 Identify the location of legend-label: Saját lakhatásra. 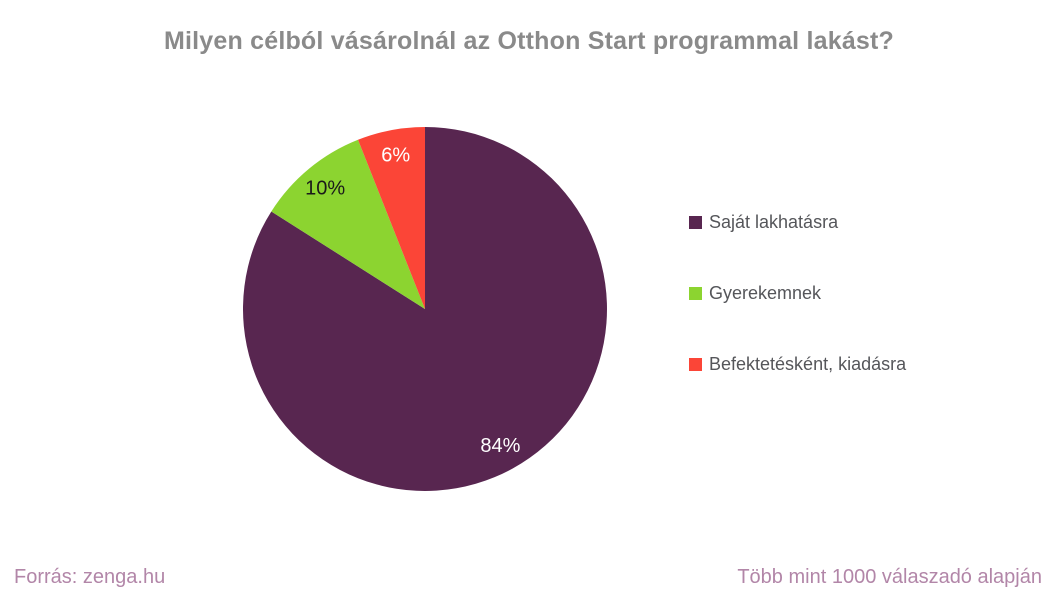
(774, 221).